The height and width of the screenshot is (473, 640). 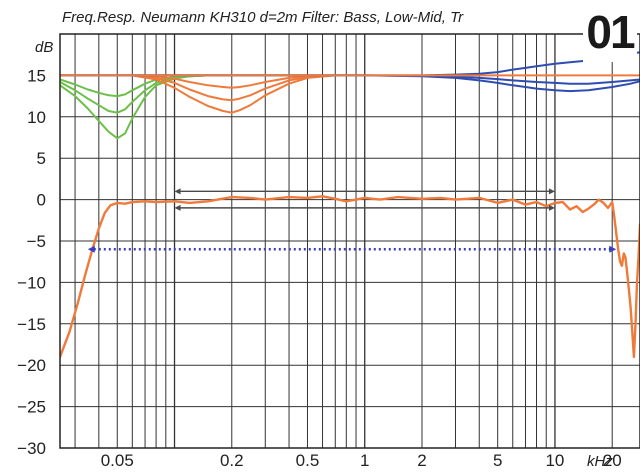 What do you see at coordinates (31, 282) in the screenshot?
I see `y-tick-label: −10` at bounding box center [31, 282].